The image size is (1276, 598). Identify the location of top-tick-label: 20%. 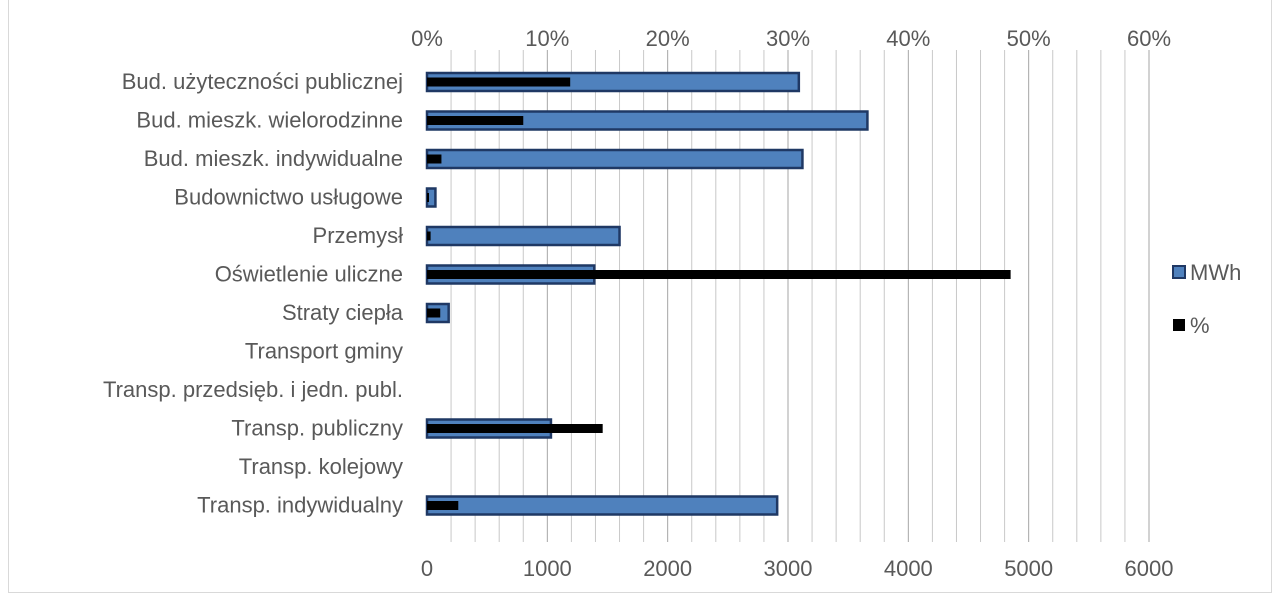
(668, 38).